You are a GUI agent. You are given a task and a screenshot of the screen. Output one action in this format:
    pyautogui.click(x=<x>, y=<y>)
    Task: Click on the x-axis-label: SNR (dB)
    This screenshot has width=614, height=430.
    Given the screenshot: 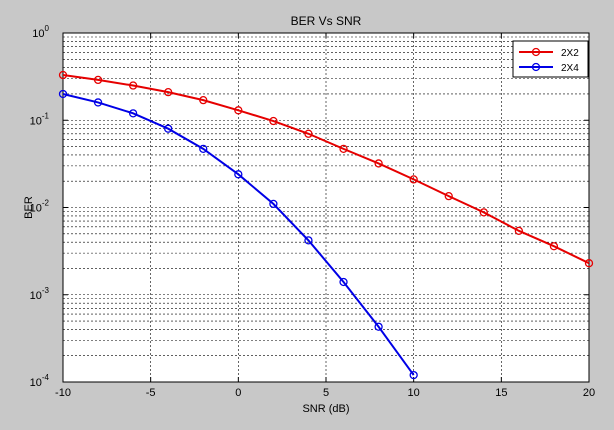 What is the action you would take?
    pyautogui.click(x=325, y=409)
    